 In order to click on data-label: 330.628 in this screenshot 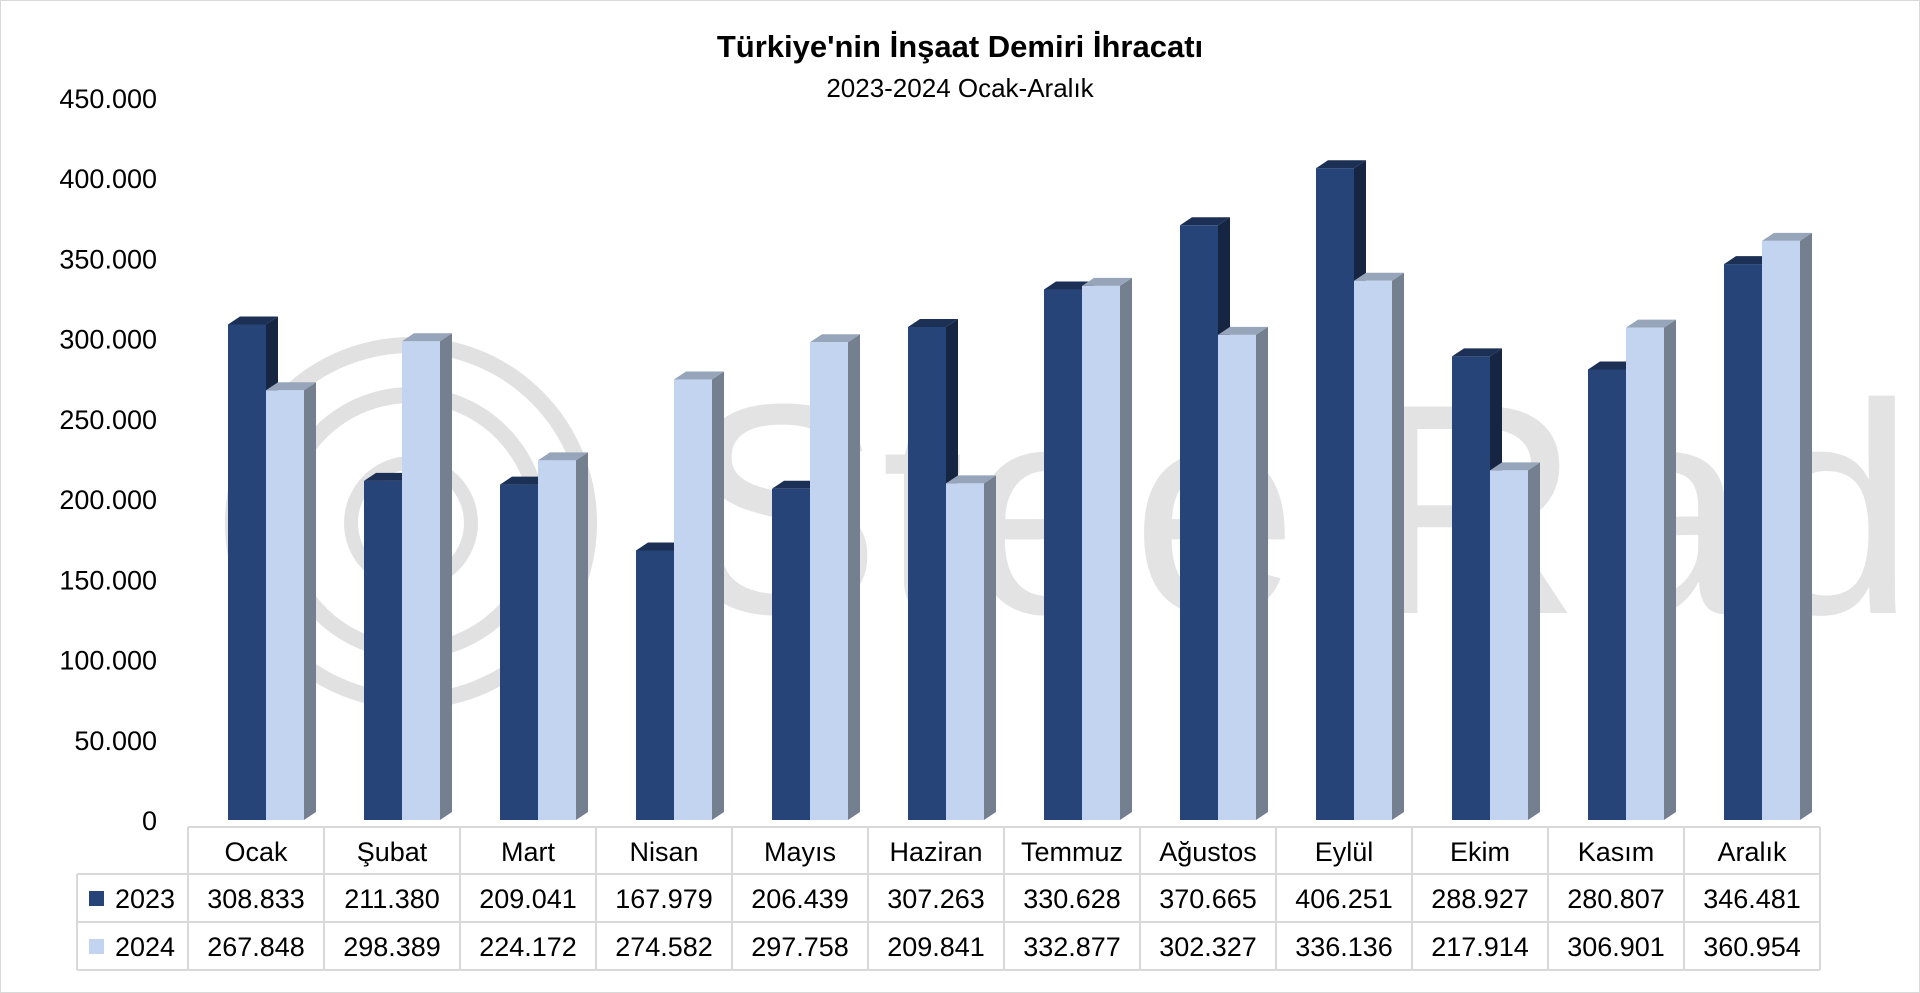, I will do `click(1072, 899)`.